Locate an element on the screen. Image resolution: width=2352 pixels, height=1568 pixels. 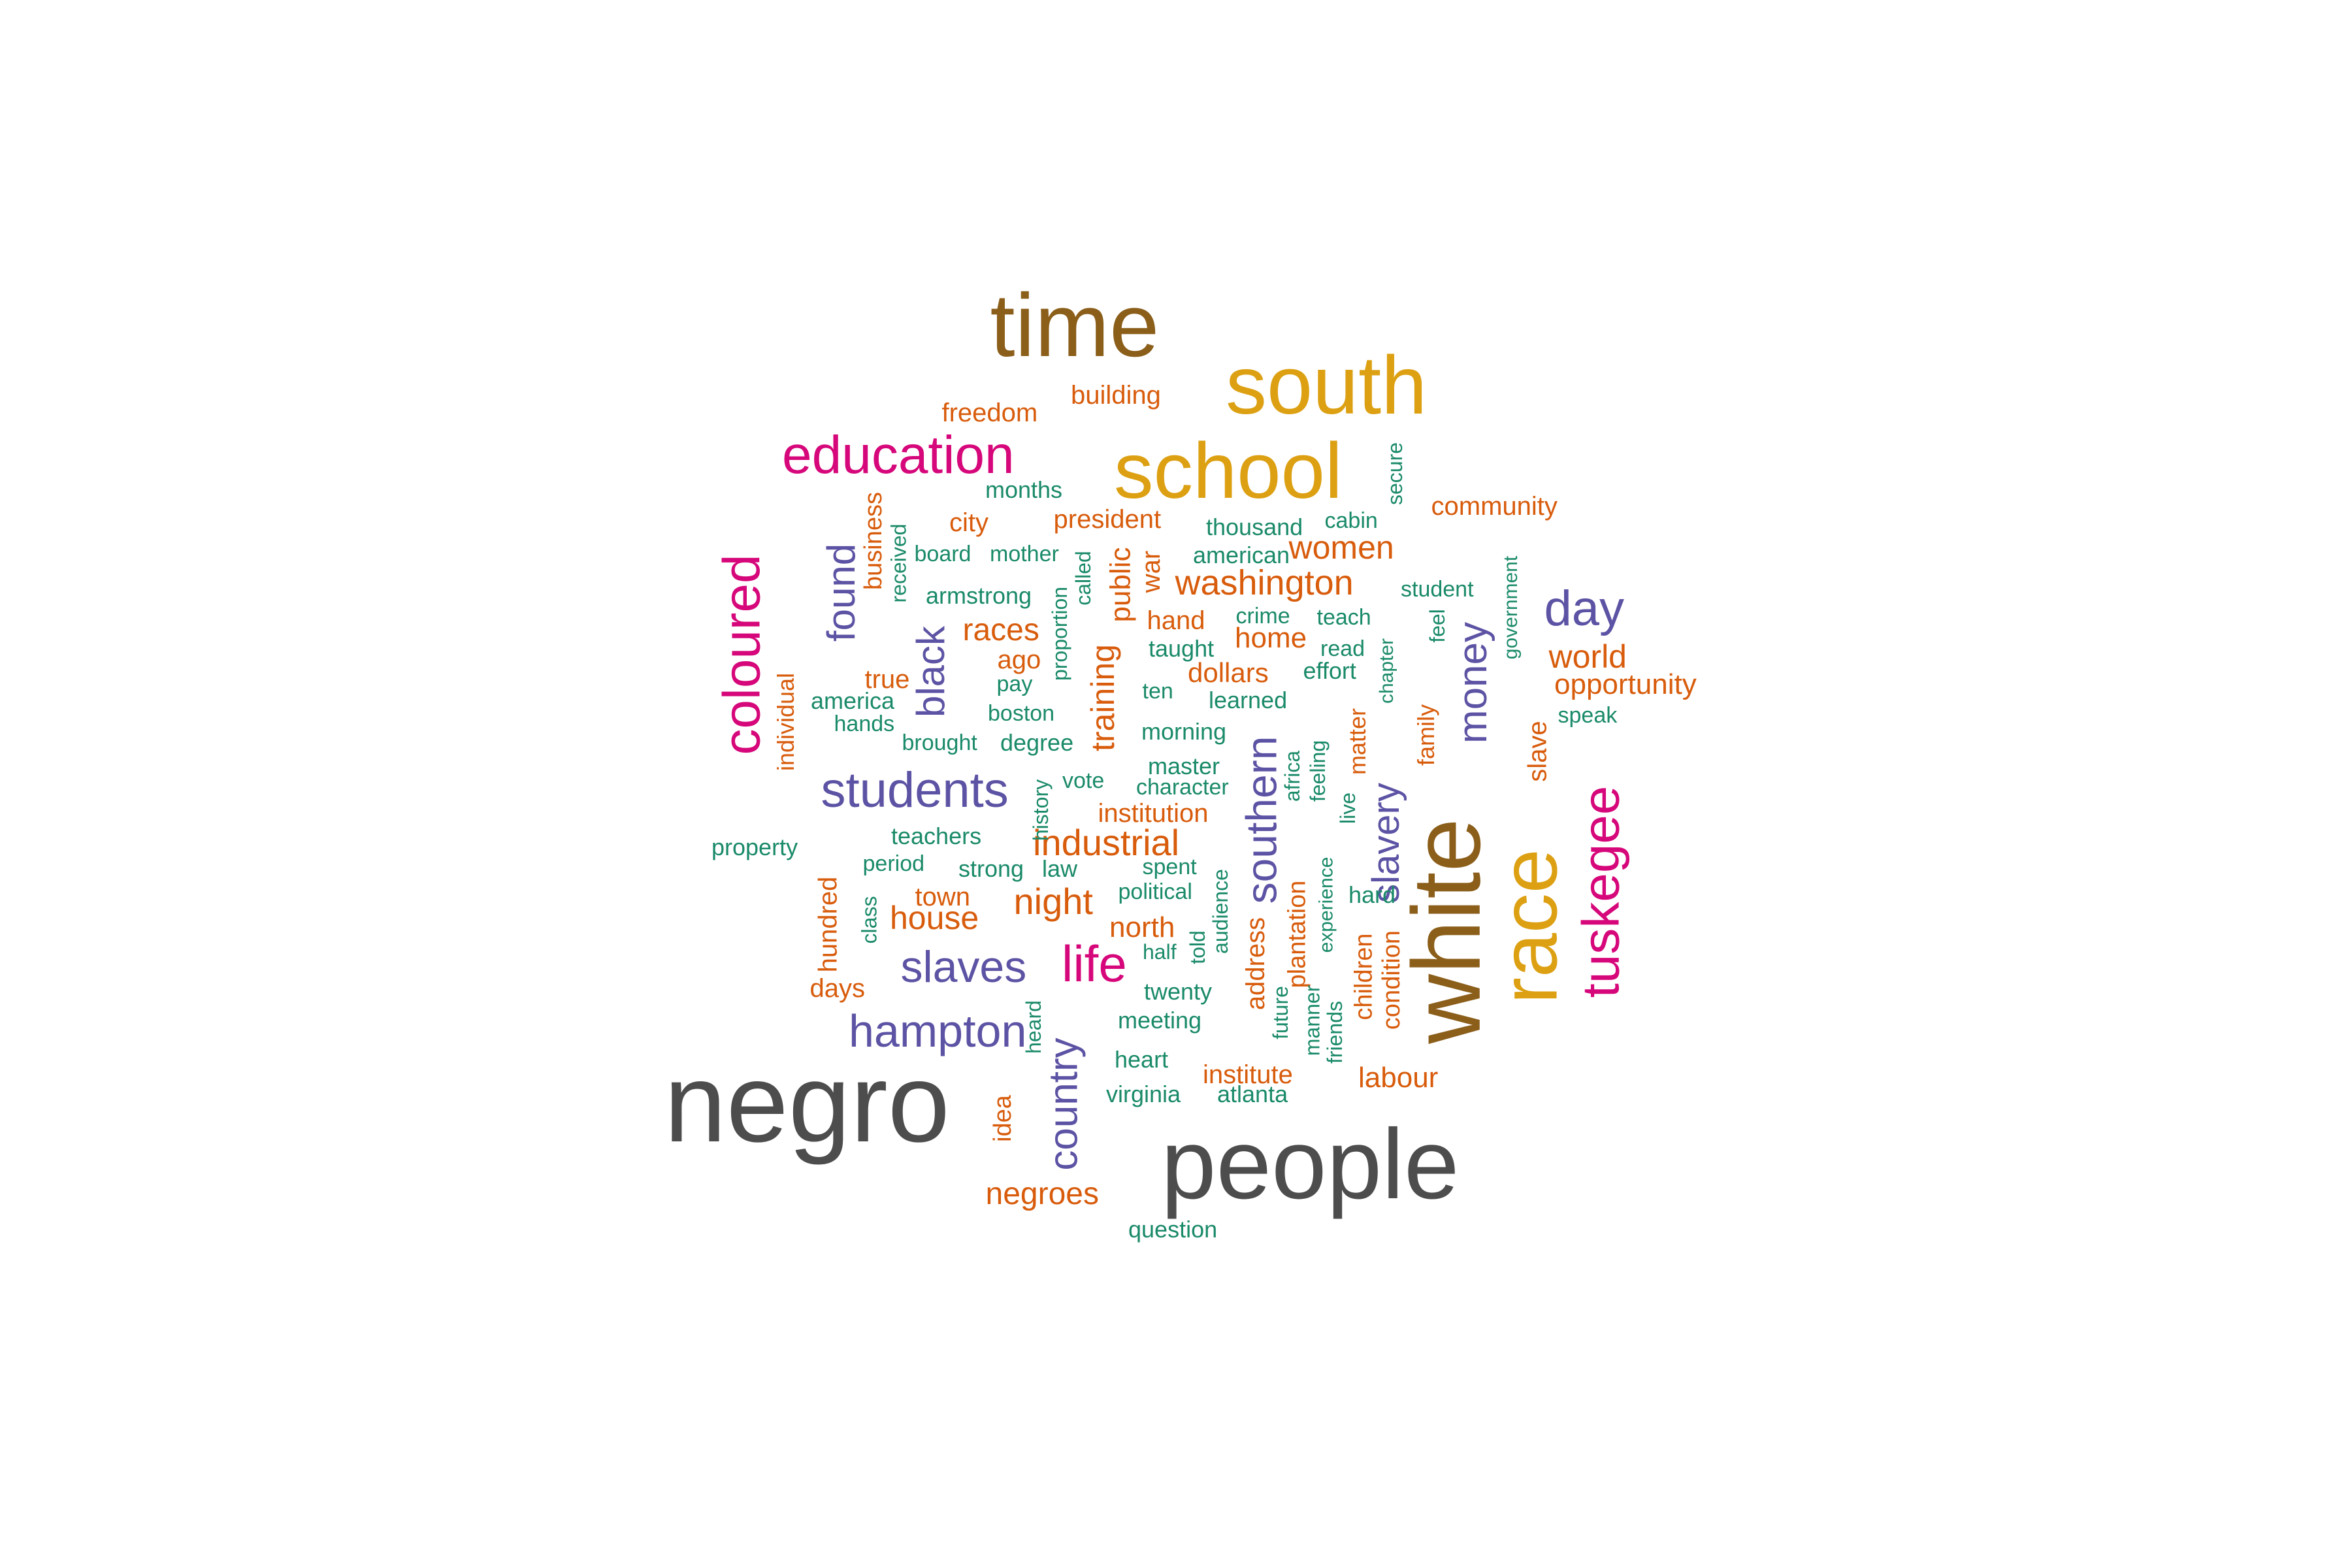
word-town: town is located at coordinates (943, 897).